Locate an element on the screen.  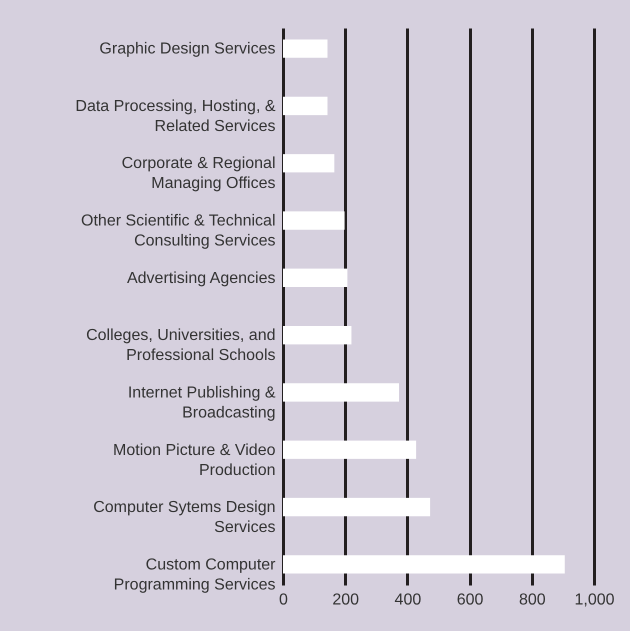
y-tick-label: Data Processing, Hosting, & Related Services is located at coordinates (175, 116).